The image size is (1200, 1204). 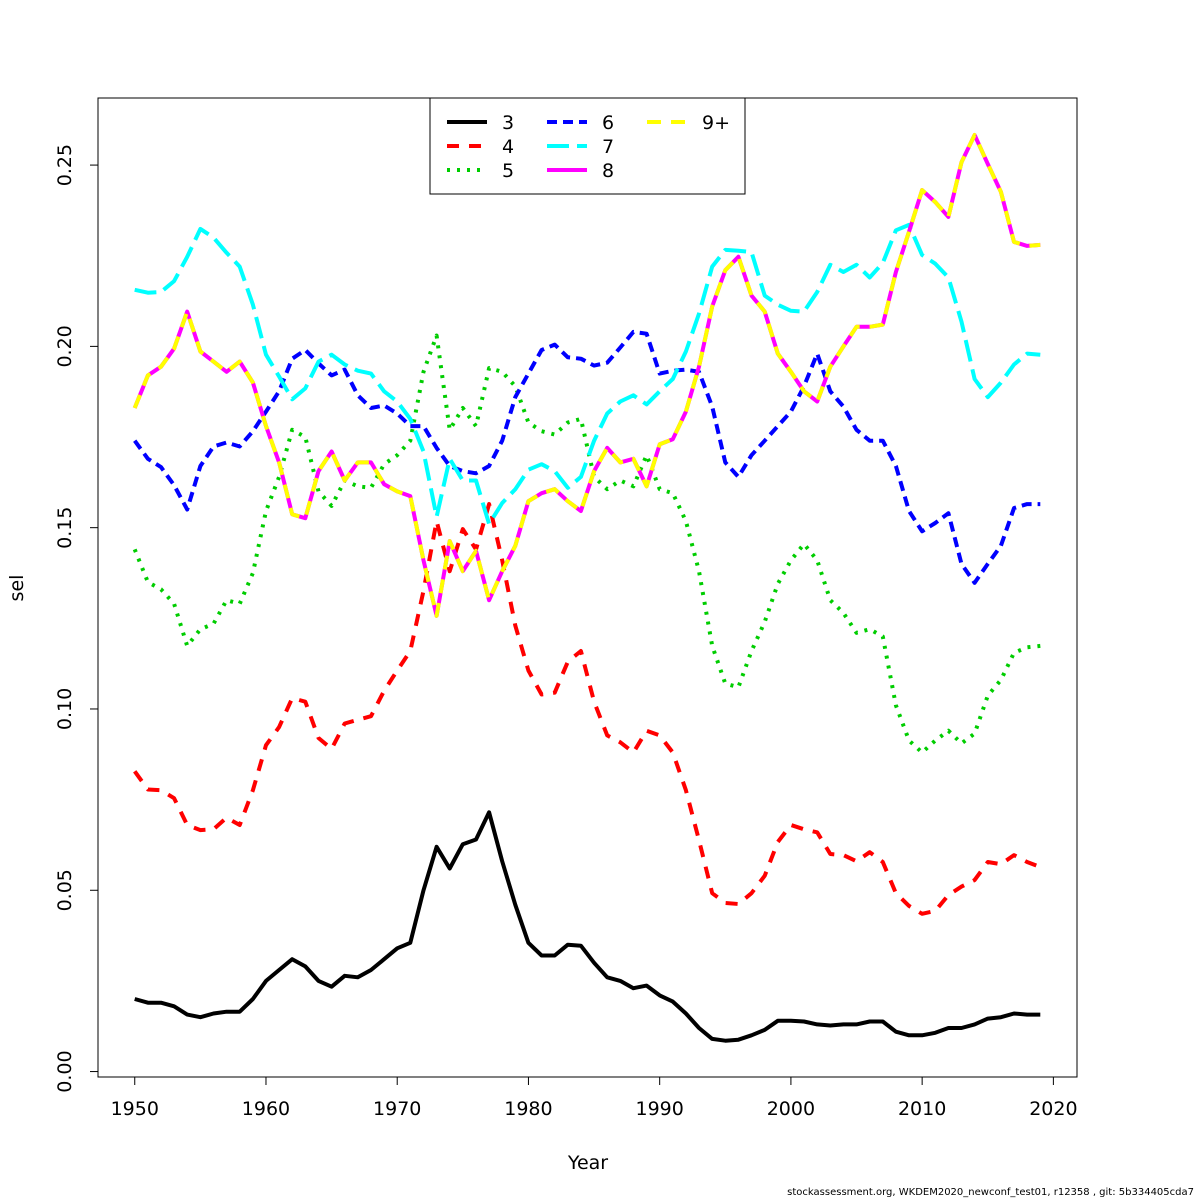 I want to click on legend-label: 4, so click(x=508, y=147).